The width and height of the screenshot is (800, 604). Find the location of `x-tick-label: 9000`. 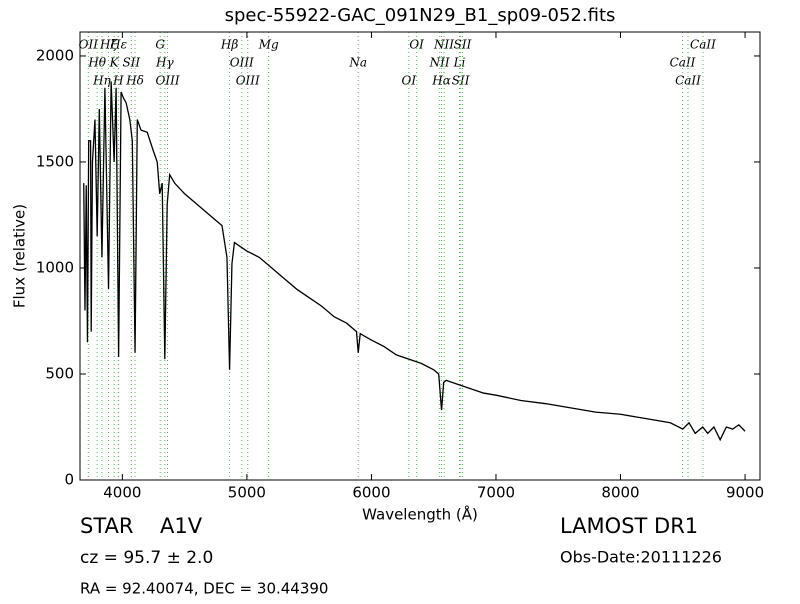

x-tick-label: 9000 is located at coordinates (745, 493).